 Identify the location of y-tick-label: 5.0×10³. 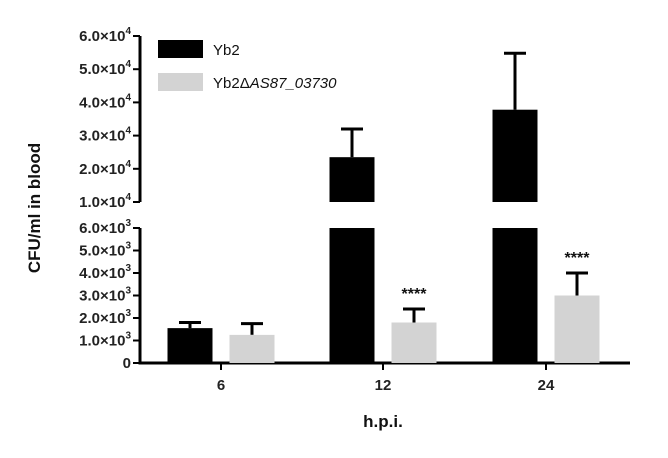
(105, 250).